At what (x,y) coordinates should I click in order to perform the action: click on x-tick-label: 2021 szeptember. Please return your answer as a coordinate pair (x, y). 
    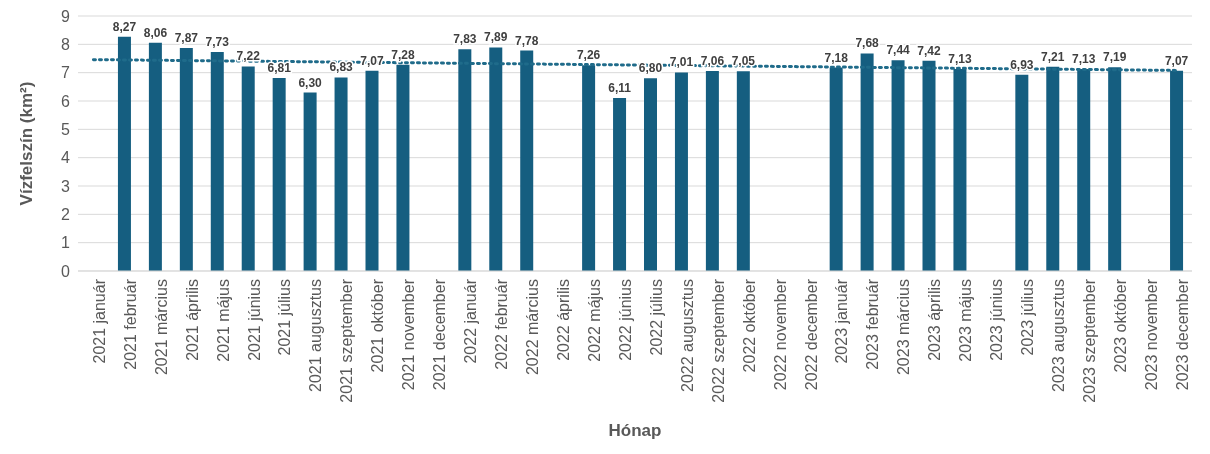
    Looking at the image, I should click on (347, 340).